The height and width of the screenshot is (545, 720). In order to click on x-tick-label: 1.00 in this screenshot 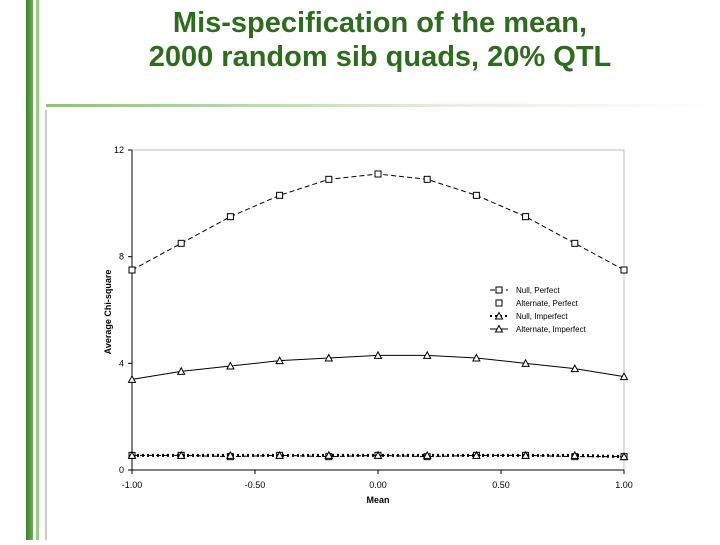, I will do `click(624, 485)`.